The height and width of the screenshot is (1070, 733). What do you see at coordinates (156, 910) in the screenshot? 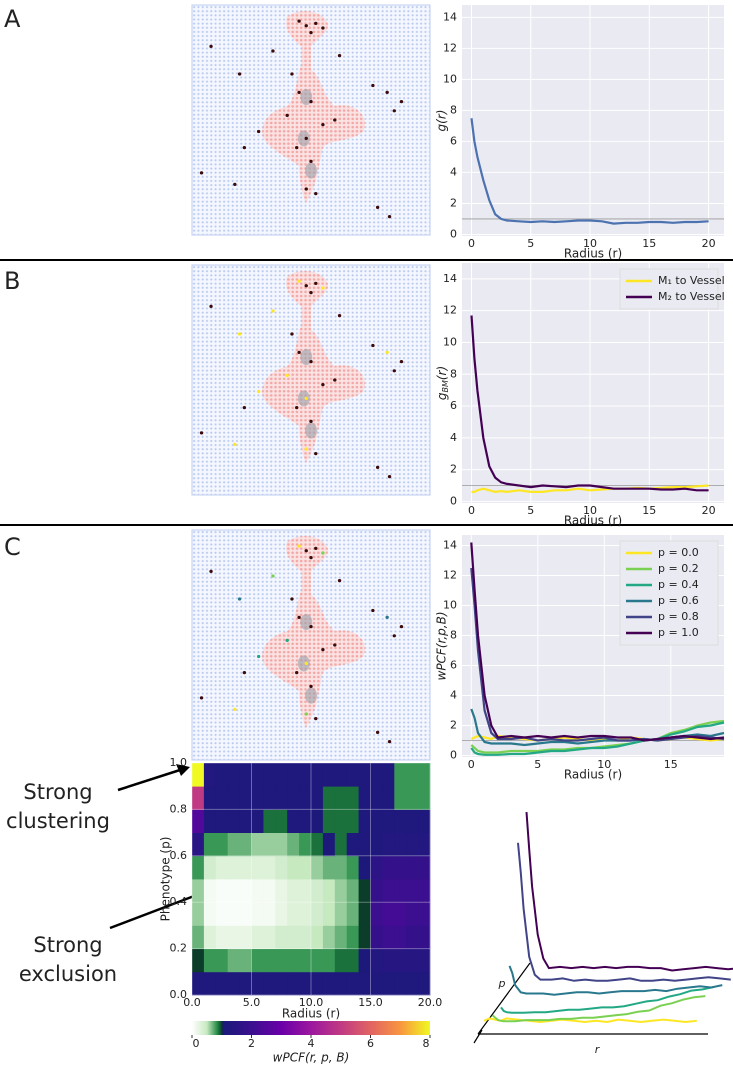
I see `annotation-arrow` at bounding box center [156, 910].